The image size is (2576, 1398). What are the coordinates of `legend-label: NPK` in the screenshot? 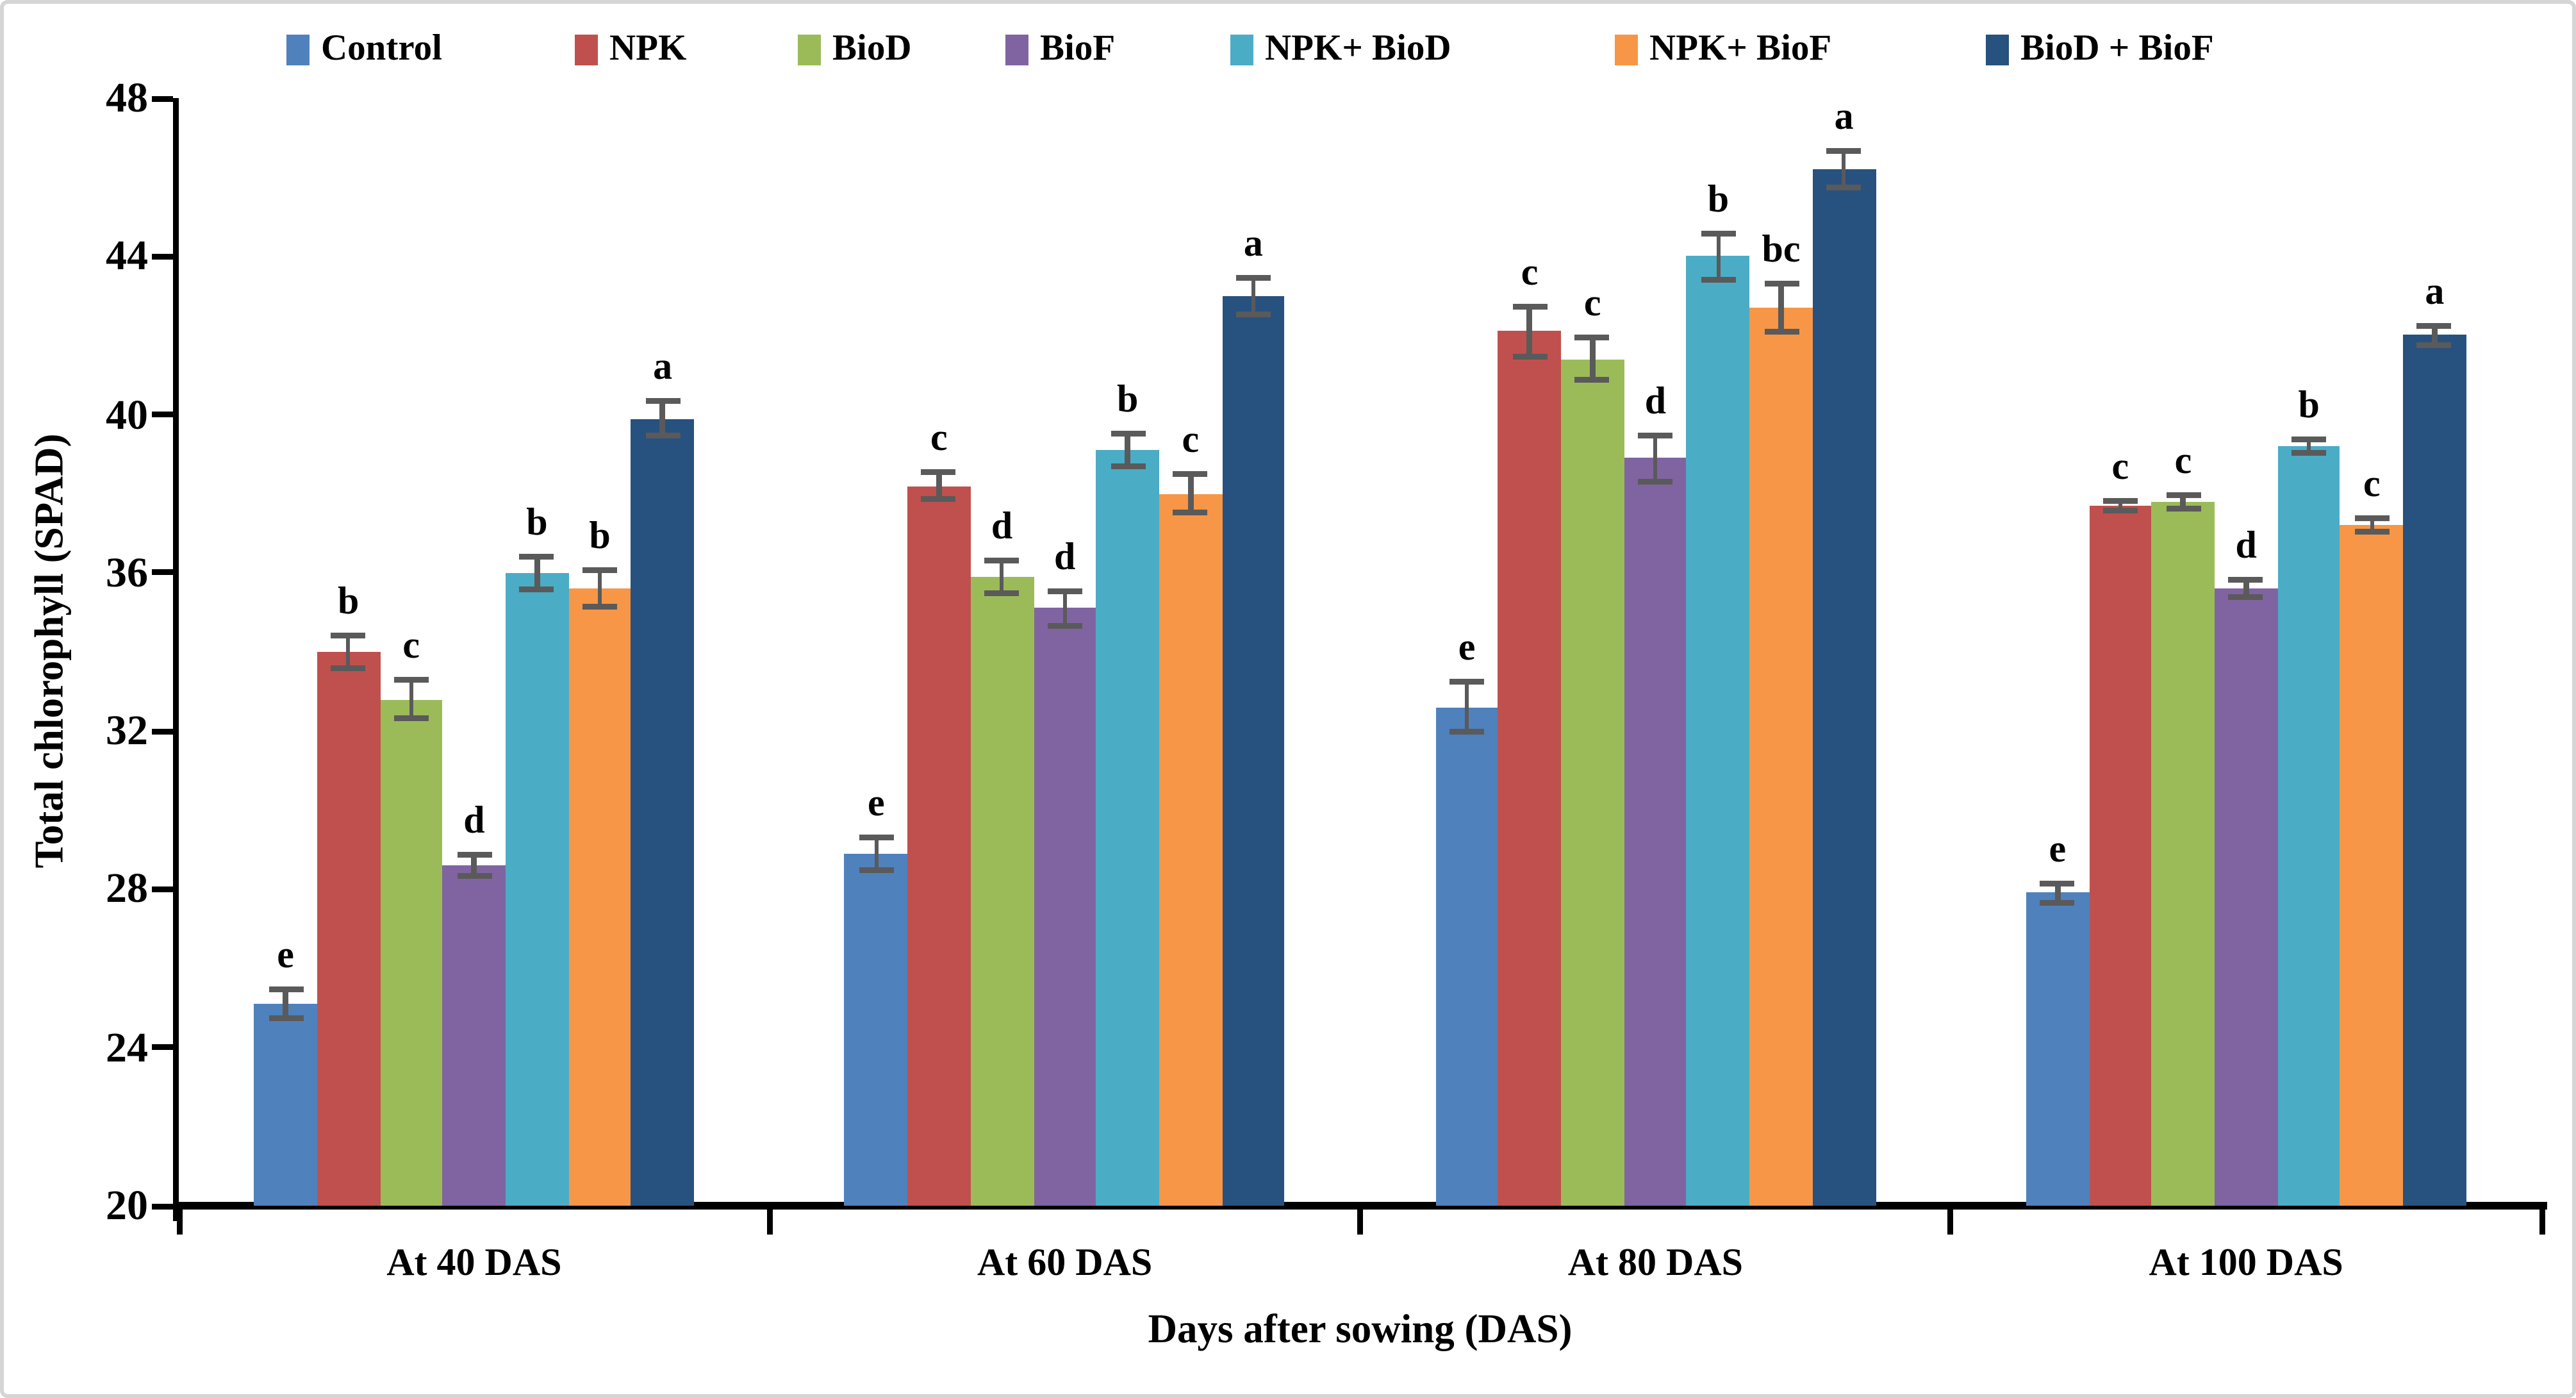 It's located at (648, 49).